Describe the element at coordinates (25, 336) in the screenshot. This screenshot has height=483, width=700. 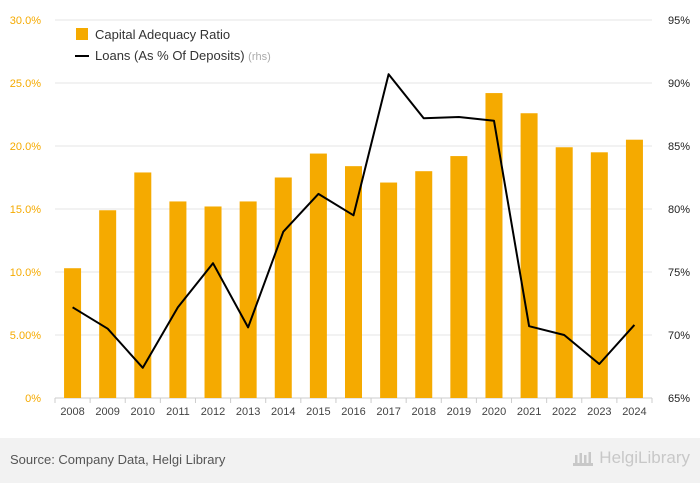
I see `y-left-tick-label: 5.00%` at that location.